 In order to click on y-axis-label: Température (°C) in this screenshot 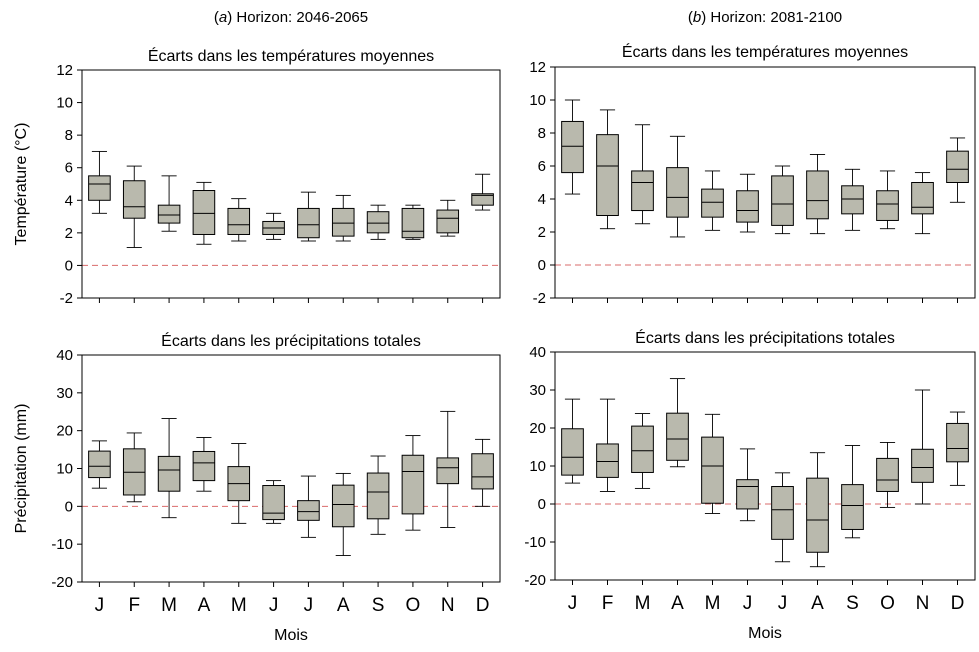, I will do `click(21, 184)`.